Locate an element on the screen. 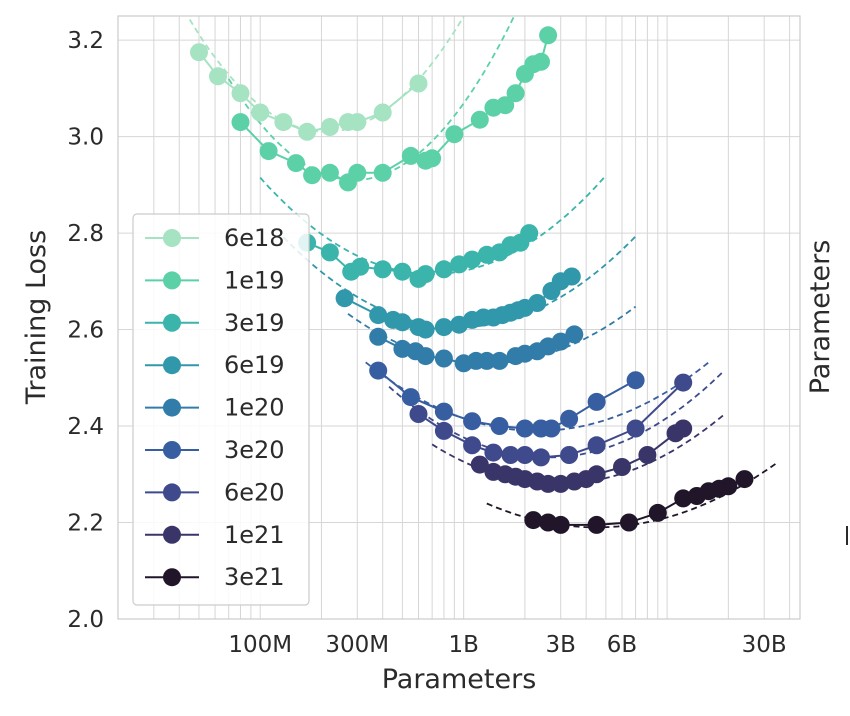  y-tick-label: 2.8 is located at coordinates (85, 234).